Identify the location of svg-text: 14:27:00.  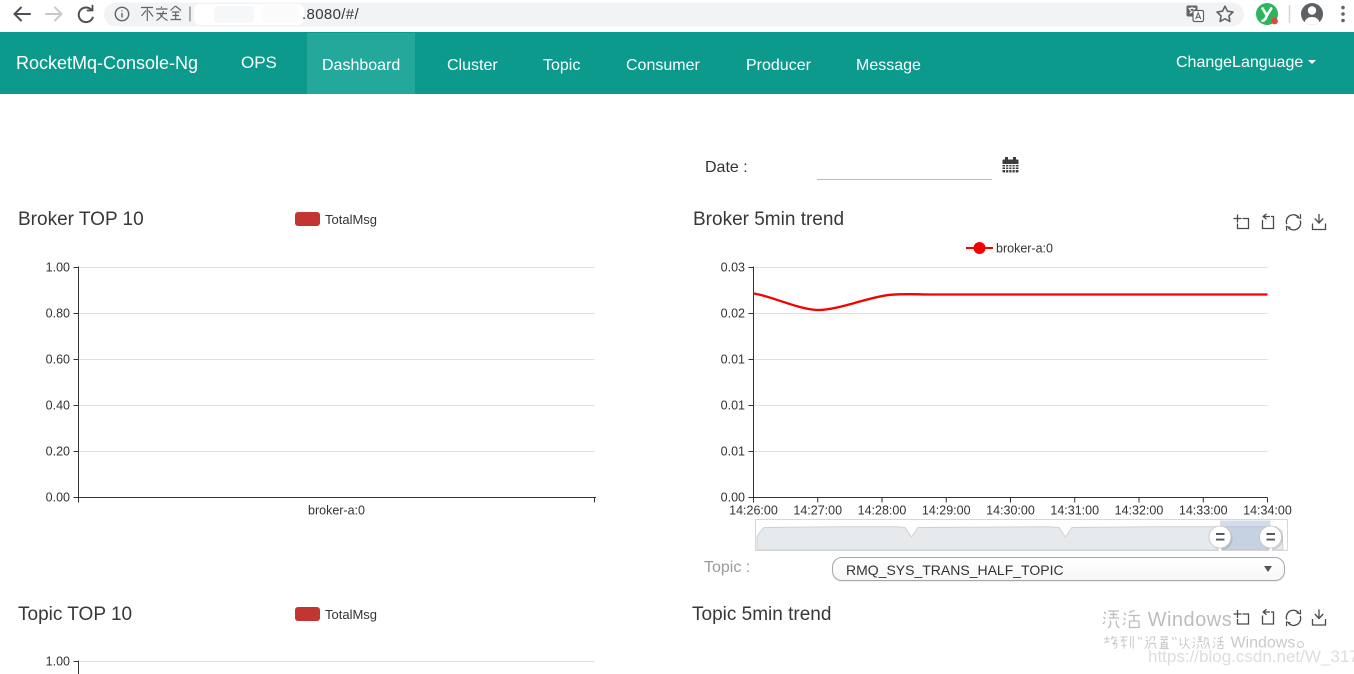
(817, 511).